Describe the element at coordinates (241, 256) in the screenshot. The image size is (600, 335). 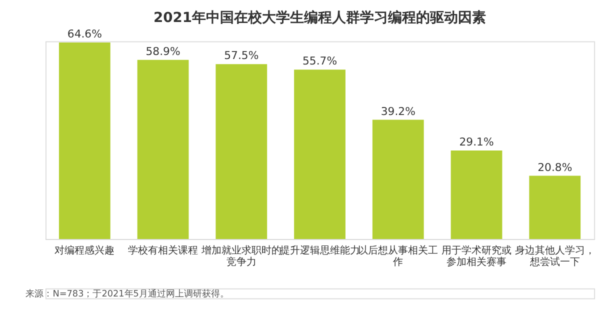
I see `x-tick-label: 增加就业求职时的竞争力` at that location.